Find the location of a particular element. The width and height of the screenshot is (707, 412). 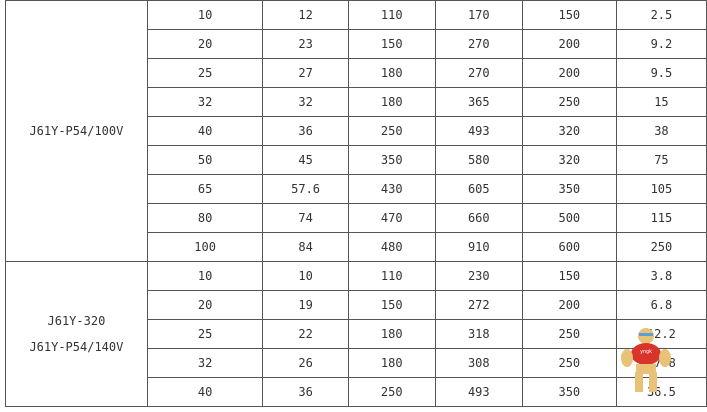

table-row: 40 36 250 493 320 38 is located at coordinates (356, 131).